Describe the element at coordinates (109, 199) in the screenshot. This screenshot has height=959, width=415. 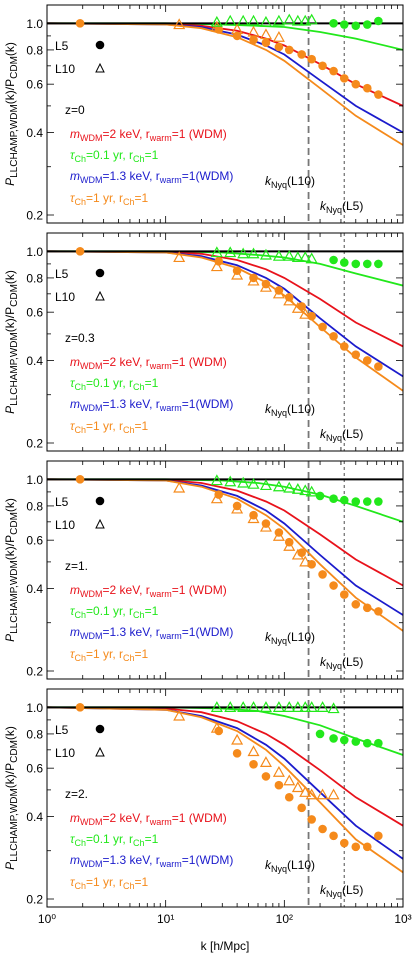
I see `legend-ch1: τCh=1 yr, rCh=1` at that location.